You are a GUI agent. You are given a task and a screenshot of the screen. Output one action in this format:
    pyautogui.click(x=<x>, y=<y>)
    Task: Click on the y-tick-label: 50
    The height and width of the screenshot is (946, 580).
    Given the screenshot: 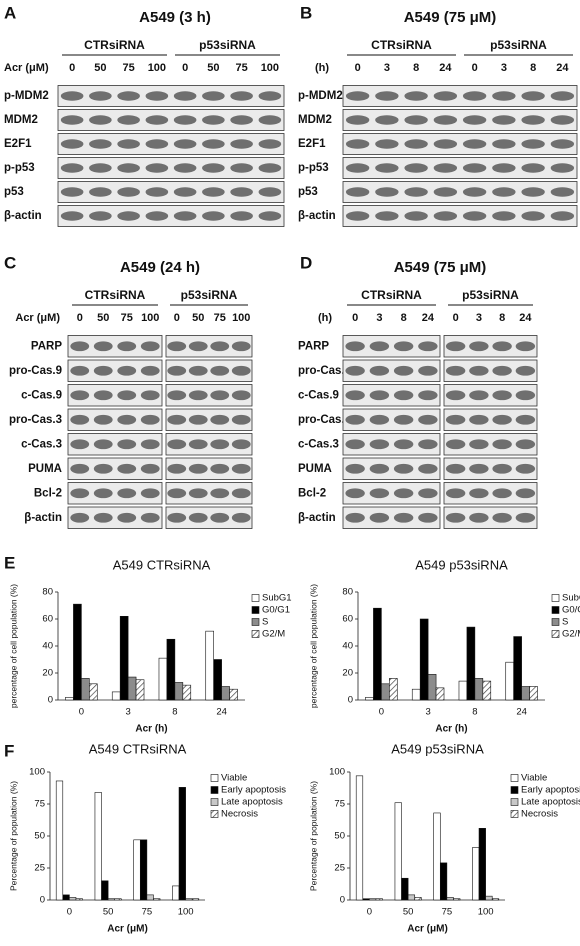 What is the action you would take?
    pyautogui.click(x=339, y=836)
    